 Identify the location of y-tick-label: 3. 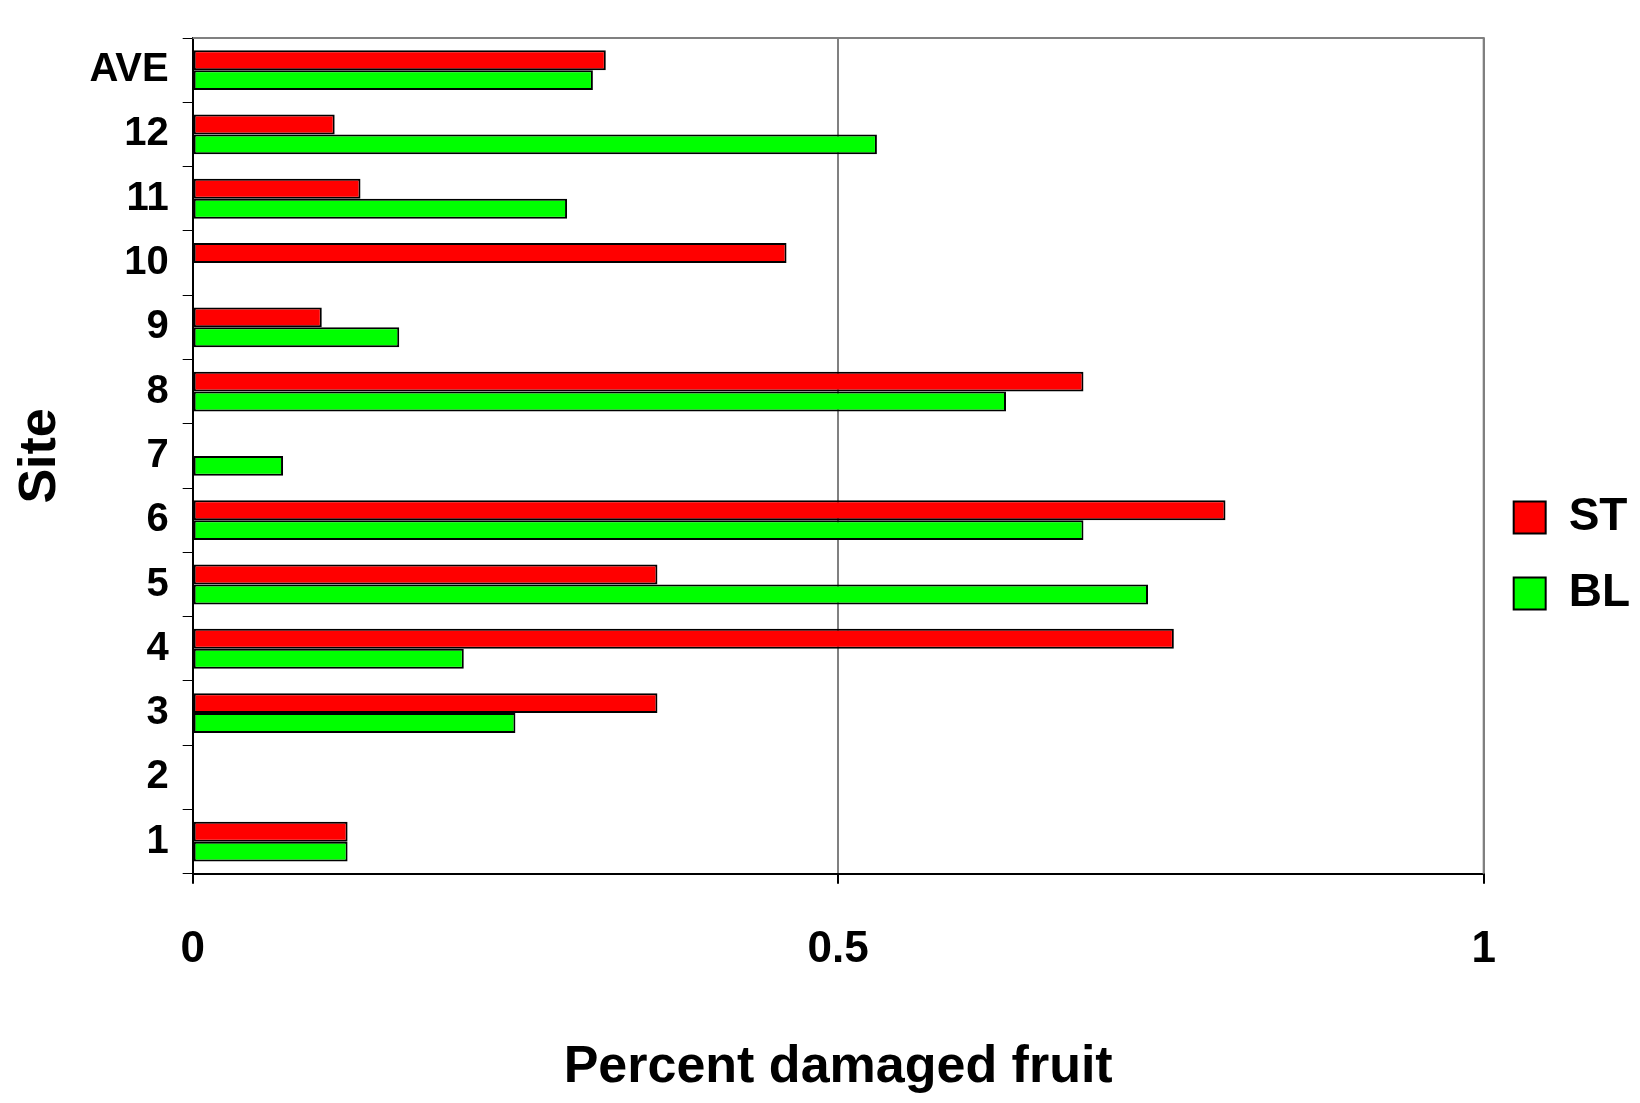
(157, 710).